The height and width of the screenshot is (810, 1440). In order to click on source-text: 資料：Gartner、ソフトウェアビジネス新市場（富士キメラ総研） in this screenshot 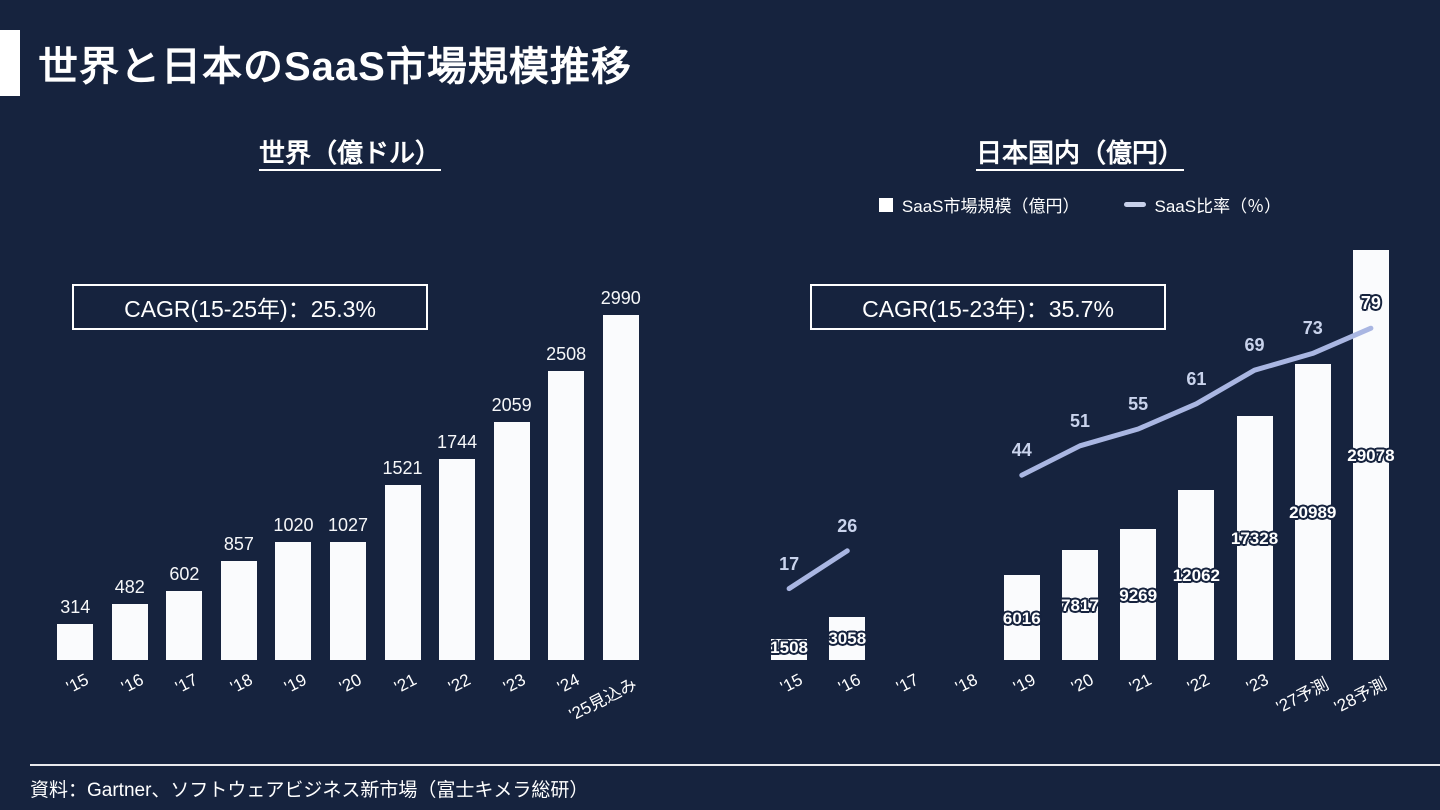, I will do `click(309, 790)`.